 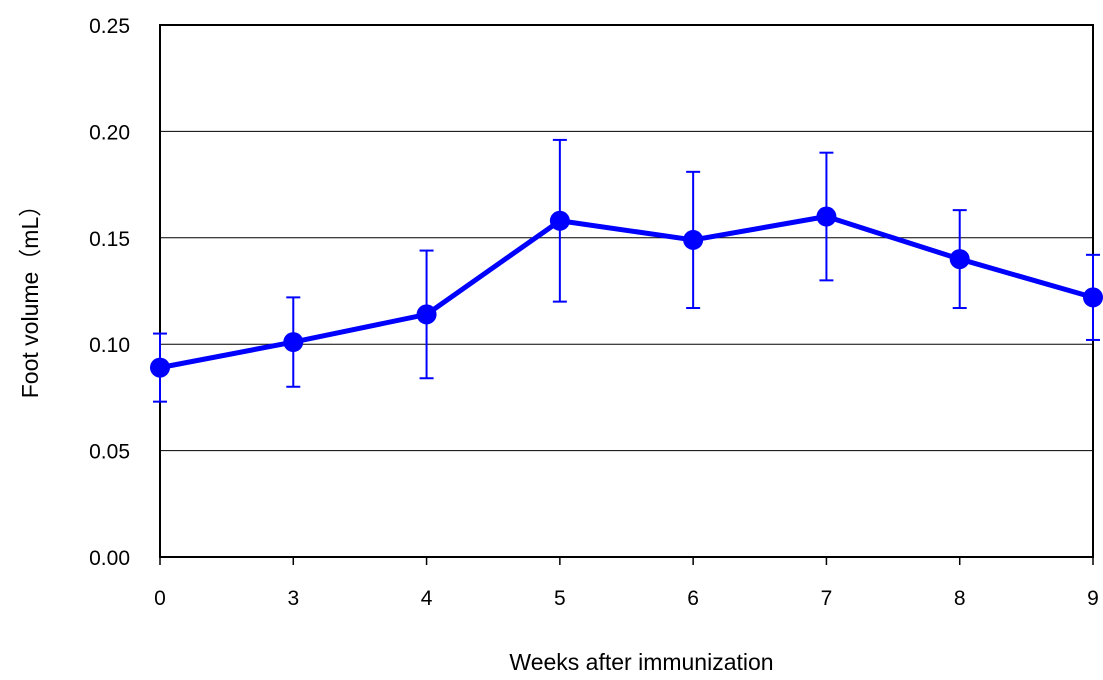 What do you see at coordinates (693, 598) in the screenshot?
I see `x-tick-label: 6` at bounding box center [693, 598].